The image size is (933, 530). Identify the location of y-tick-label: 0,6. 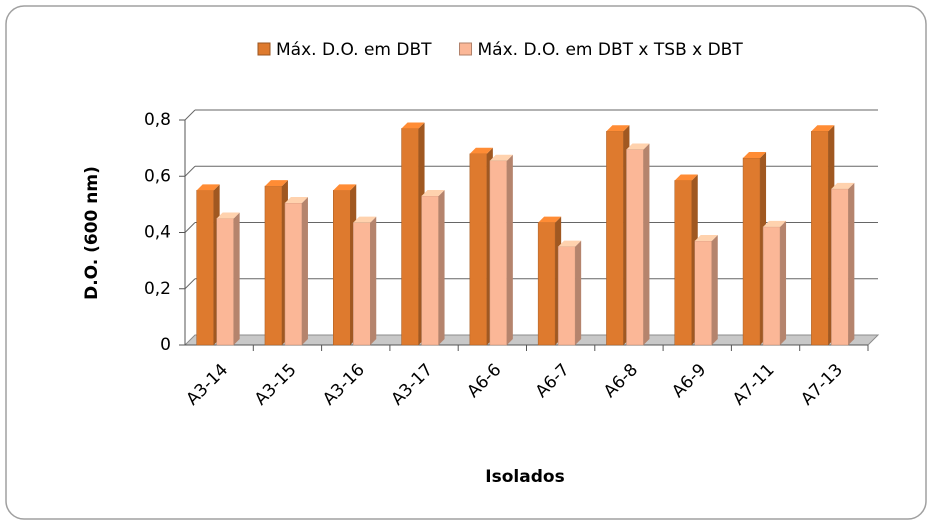
(157, 176).